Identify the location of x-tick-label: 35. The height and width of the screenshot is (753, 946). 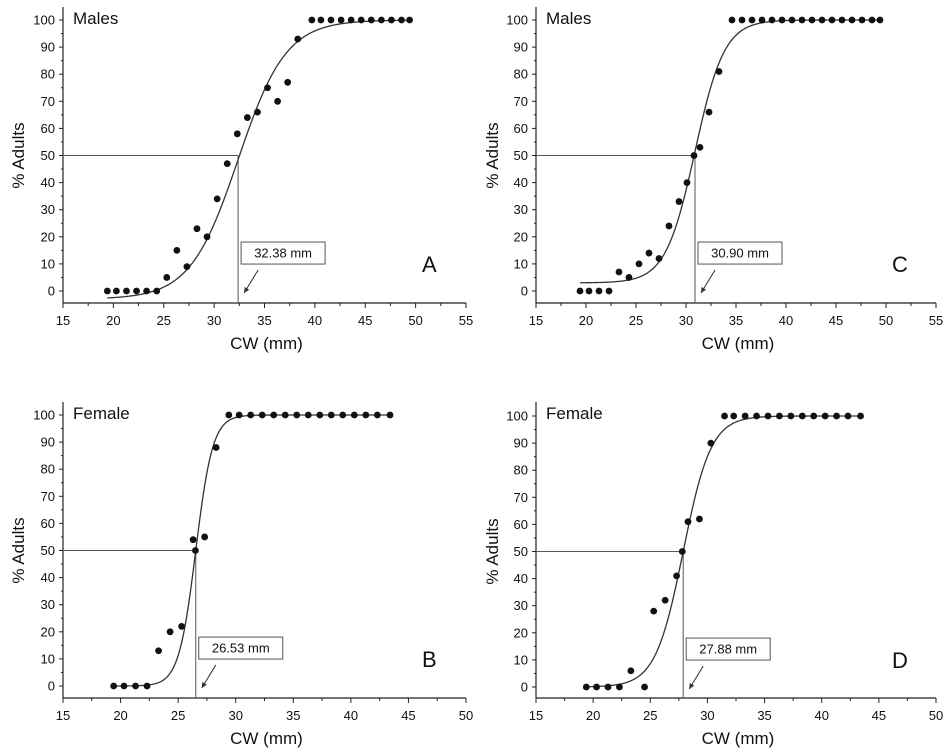
(764, 715).